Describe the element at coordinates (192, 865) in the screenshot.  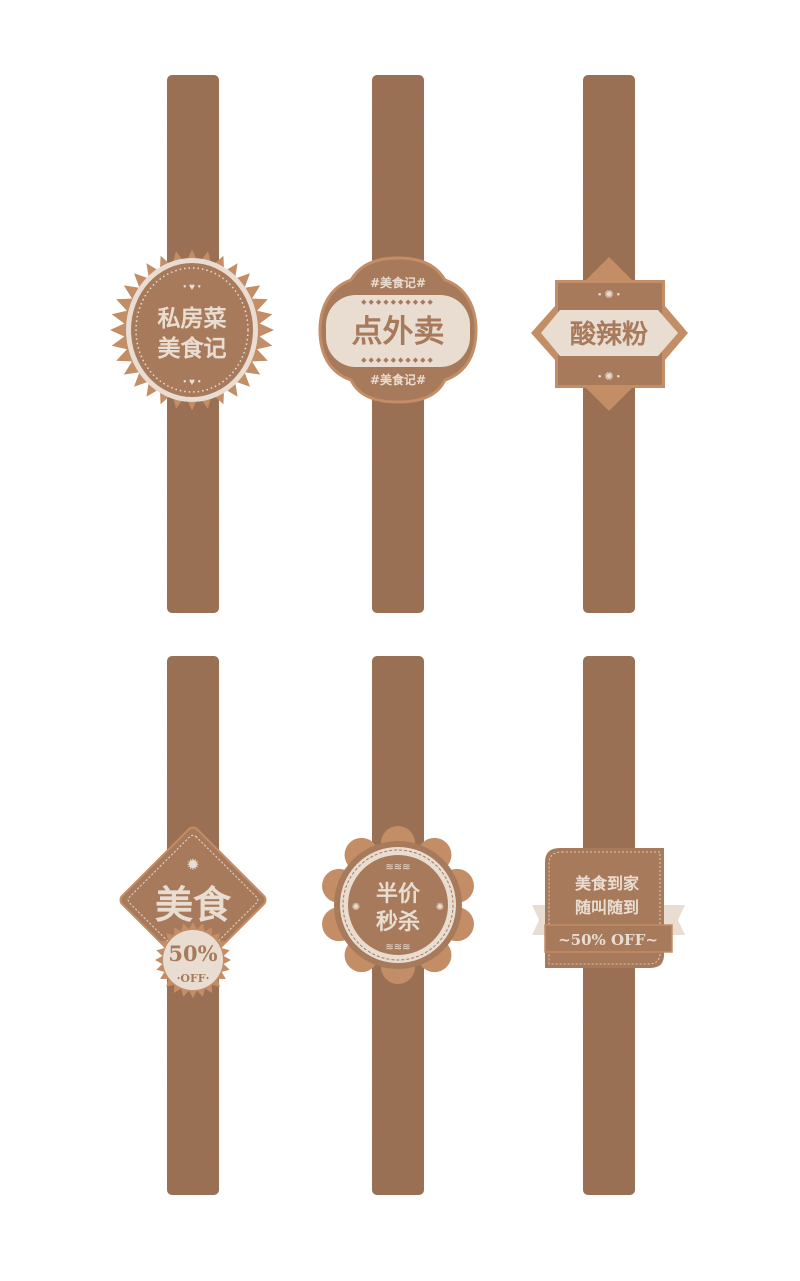
I see `sparkle-icon: ✹` at that location.